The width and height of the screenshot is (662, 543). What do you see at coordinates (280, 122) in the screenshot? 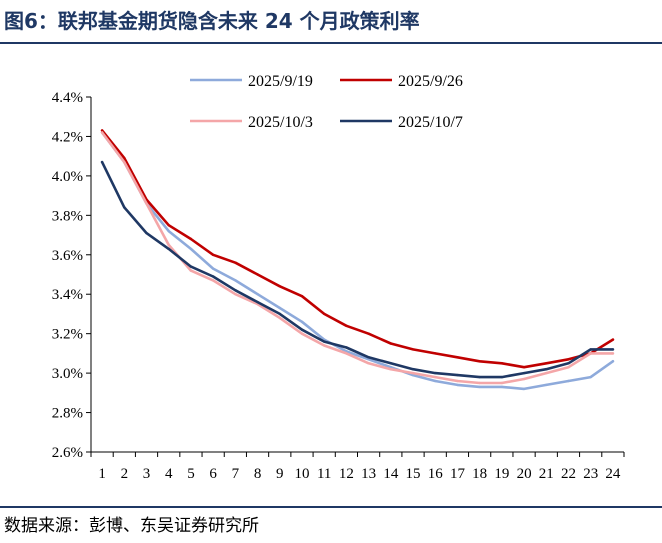
I see `legend-label-3: 2025/10/3` at bounding box center [280, 122].